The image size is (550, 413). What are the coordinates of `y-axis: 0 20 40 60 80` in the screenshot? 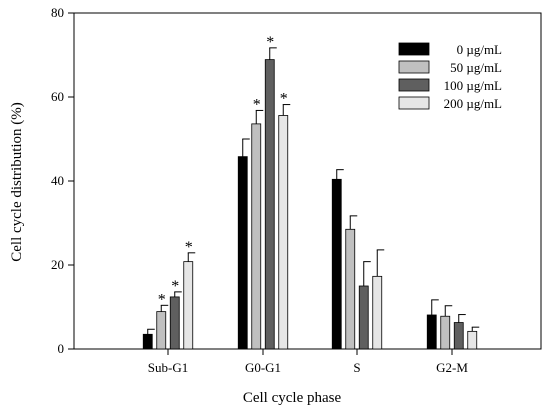 It's located at (62, 180).